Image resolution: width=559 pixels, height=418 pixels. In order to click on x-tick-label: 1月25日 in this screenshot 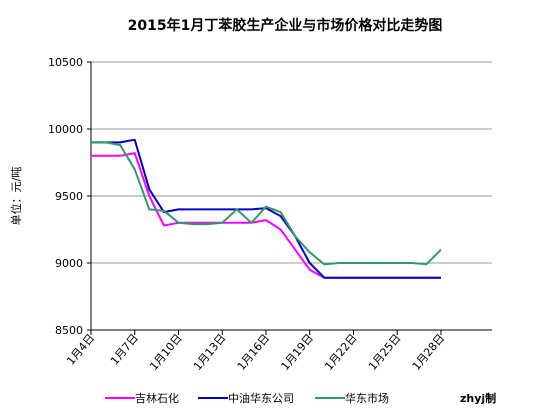, I will do `click(385, 352)`.